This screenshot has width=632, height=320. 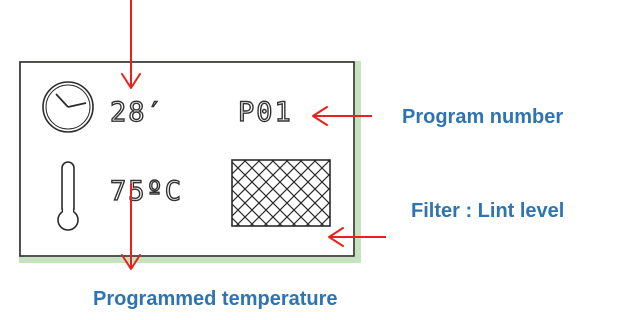 What do you see at coordinates (487, 211) in the screenshot?
I see `filter-lint-level-label: Filter : Lint level` at bounding box center [487, 211].